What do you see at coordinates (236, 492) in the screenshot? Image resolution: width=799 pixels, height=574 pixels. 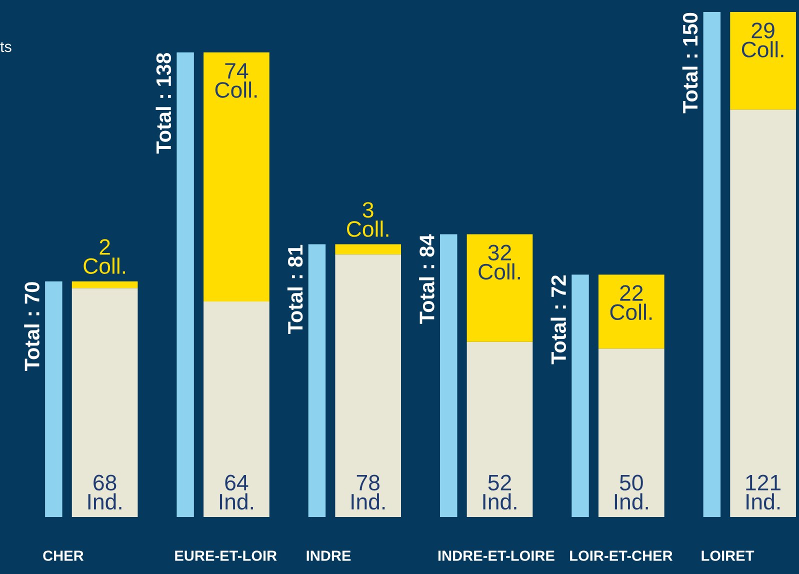 I see `data-label: 64 Ind.` at bounding box center [236, 492].